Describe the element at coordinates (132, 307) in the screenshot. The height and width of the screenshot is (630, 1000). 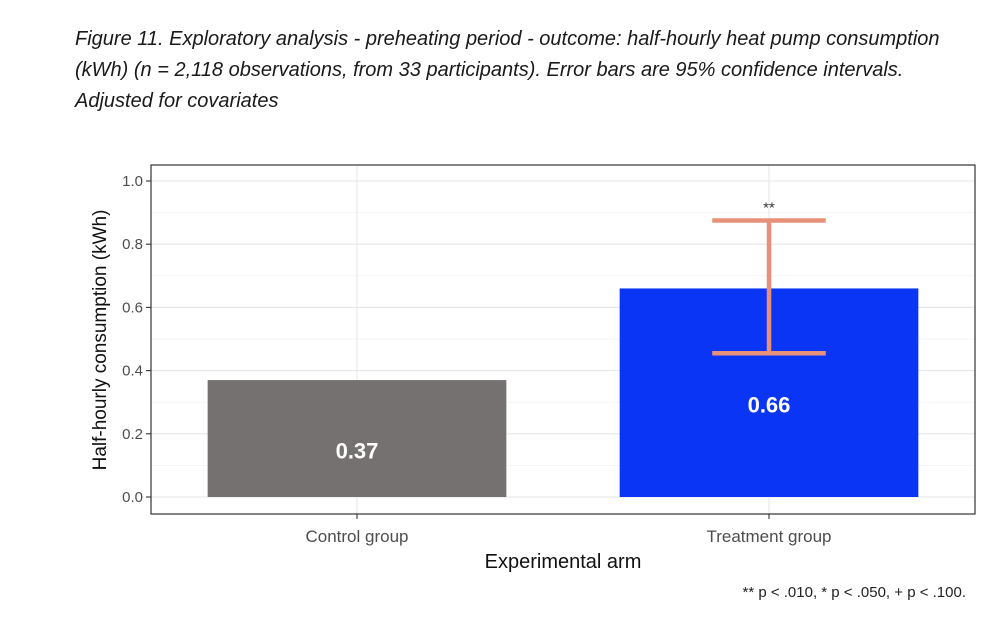
I see `y-tick-label: 0.6` at that location.